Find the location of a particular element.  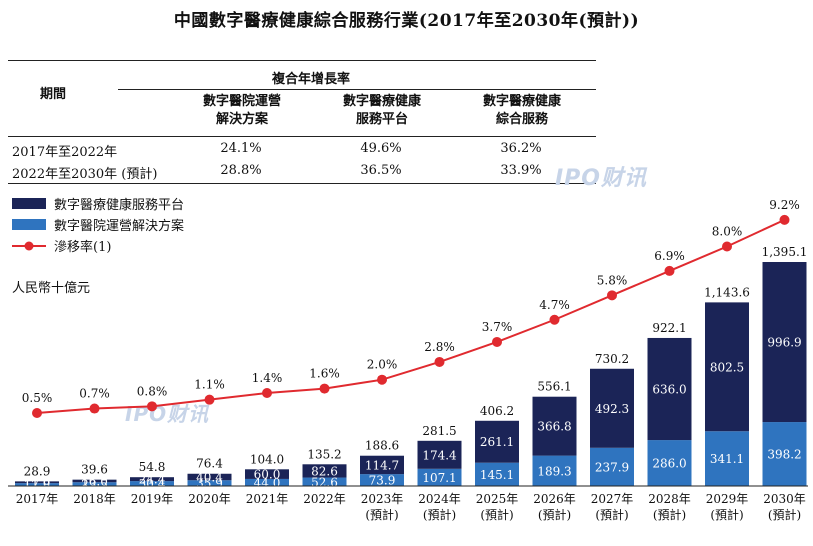

data-label-platform: 802.5 is located at coordinates (727, 367).